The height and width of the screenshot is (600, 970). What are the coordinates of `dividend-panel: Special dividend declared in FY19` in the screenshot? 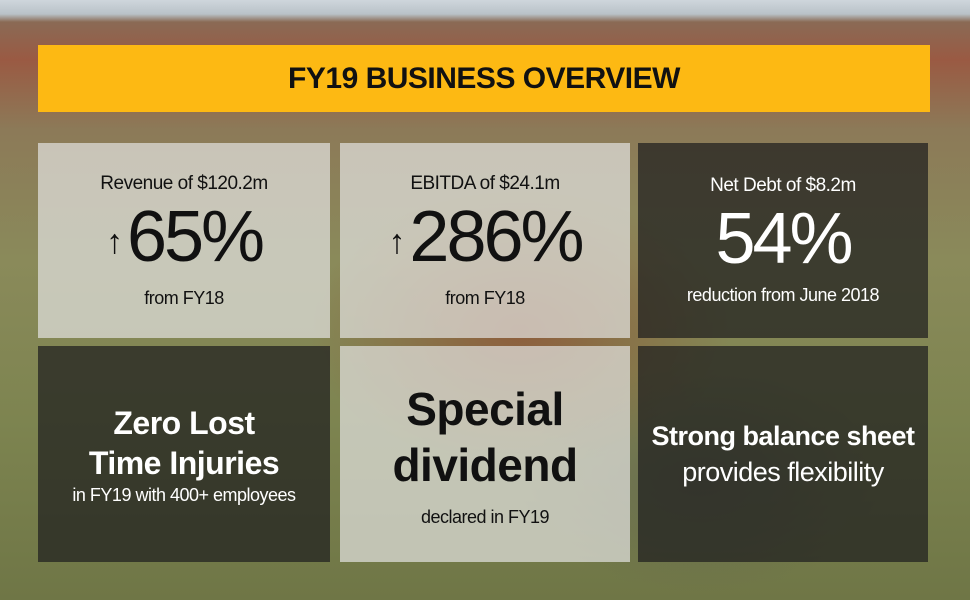 It's located at (485, 454).